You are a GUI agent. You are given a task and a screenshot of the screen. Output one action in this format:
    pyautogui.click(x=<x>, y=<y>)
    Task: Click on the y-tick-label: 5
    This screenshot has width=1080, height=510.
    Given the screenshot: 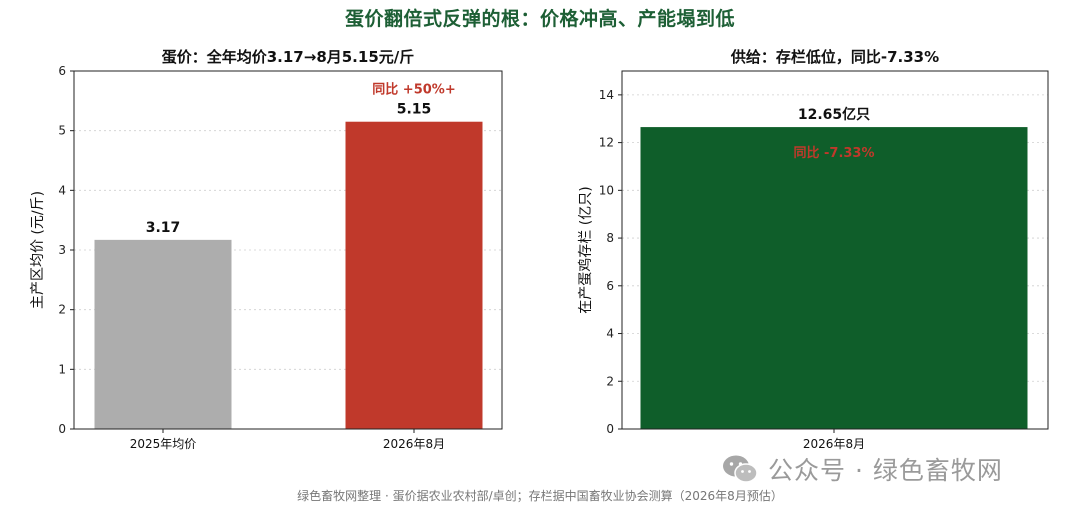 What is the action you would take?
    pyautogui.click(x=62, y=131)
    